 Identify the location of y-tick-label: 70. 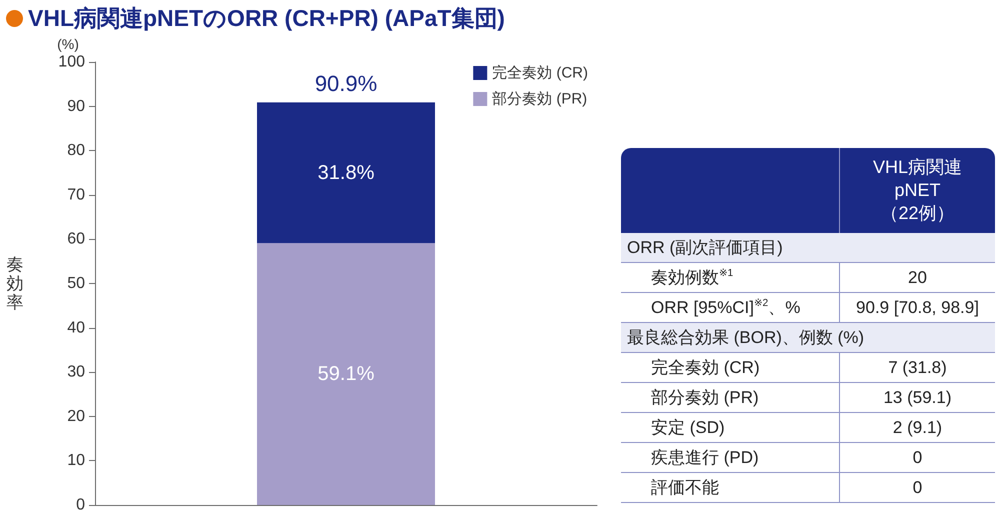
(76, 195).